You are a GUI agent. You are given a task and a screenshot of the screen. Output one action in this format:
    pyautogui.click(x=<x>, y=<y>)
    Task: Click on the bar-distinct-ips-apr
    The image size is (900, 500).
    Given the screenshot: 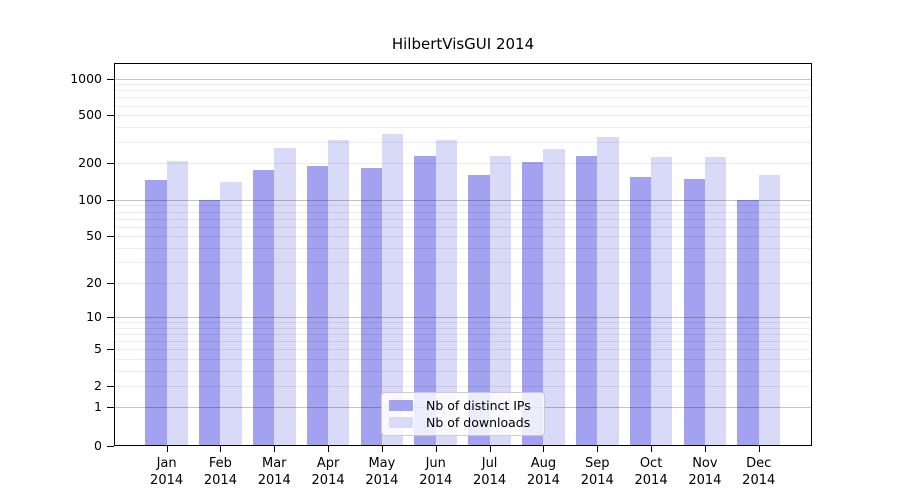 What is the action you would take?
    pyautogui.click(x=317, y=306)
    